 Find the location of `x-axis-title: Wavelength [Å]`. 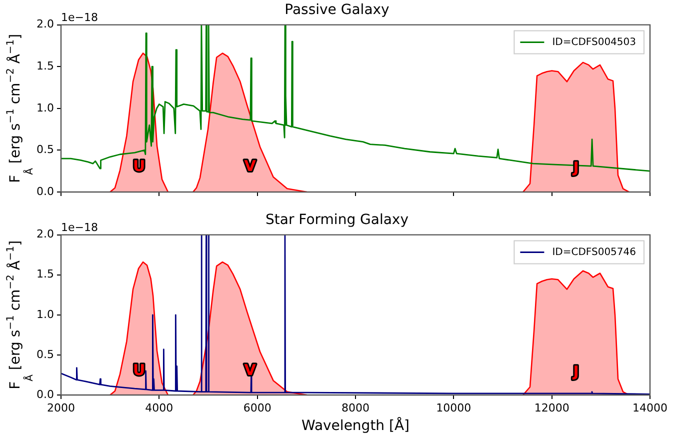

x-axis-title: Wavelength [Å] is located at coordinates (355, 425).